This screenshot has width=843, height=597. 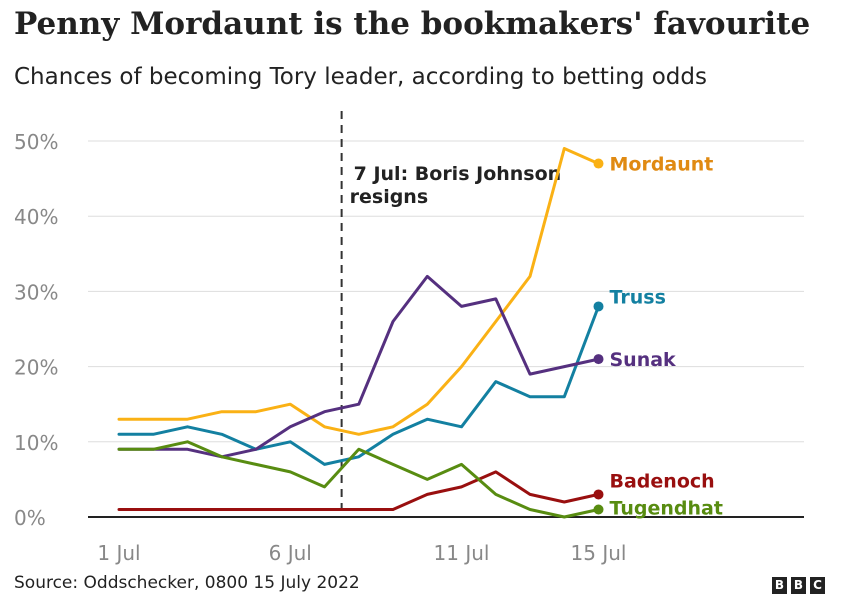 I want to click on annotation-text: resigns, so click(x=389, y=197).